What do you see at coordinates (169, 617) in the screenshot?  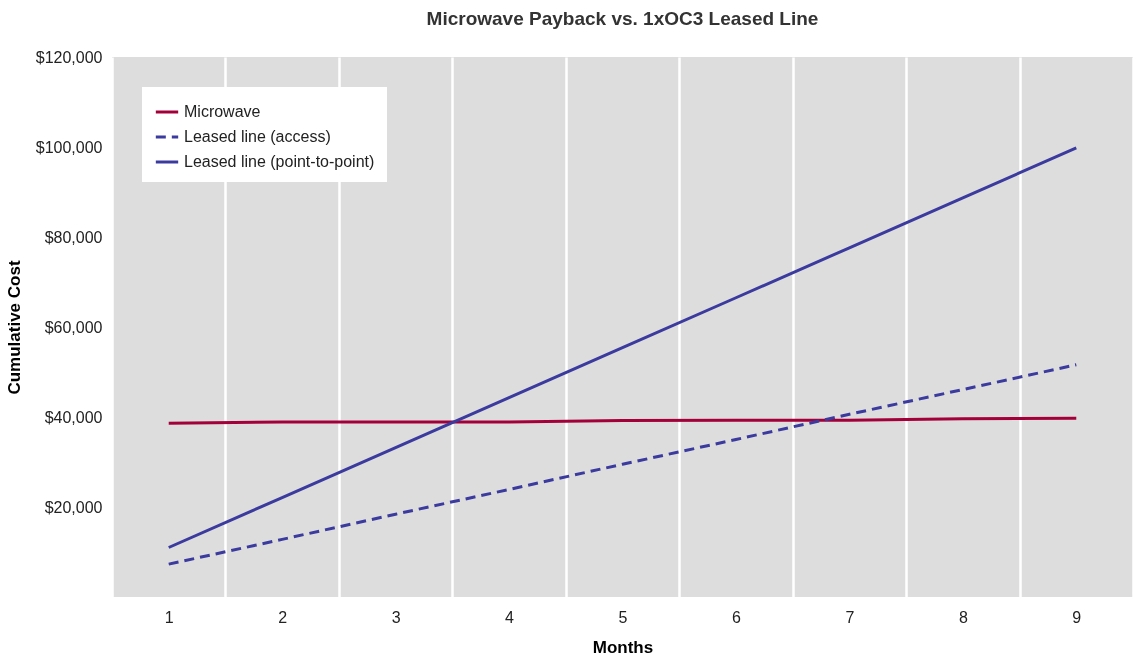 I see `x-tick-label: 1` at bounding box center [169, 617].